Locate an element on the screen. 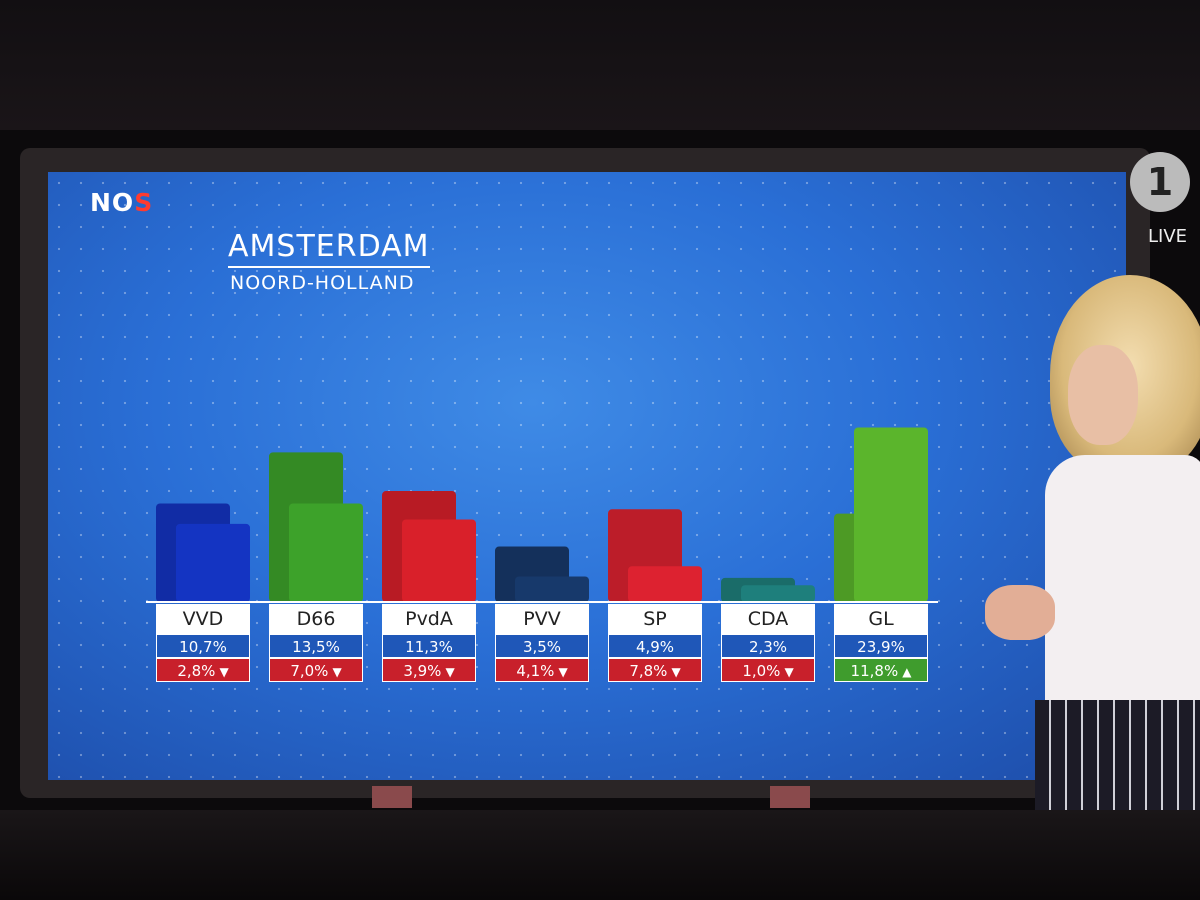 The height and width of the screenshot is (900, 1200). party-card-pvv: PVV 3,5% 4,1% ▼ is located at coordinates (542, 643).